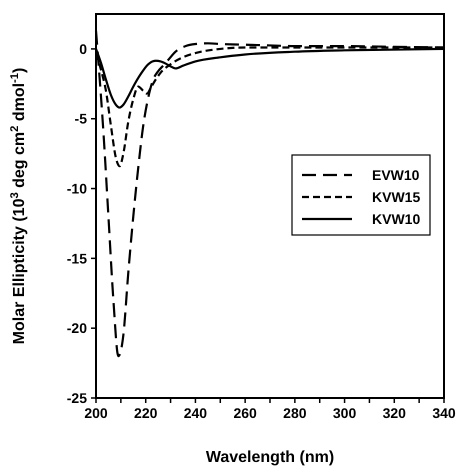  What do you see at coordinates (146, 413) in the screenshot?
I see `x-tick-label: 220` at bounding box center [146, 413].